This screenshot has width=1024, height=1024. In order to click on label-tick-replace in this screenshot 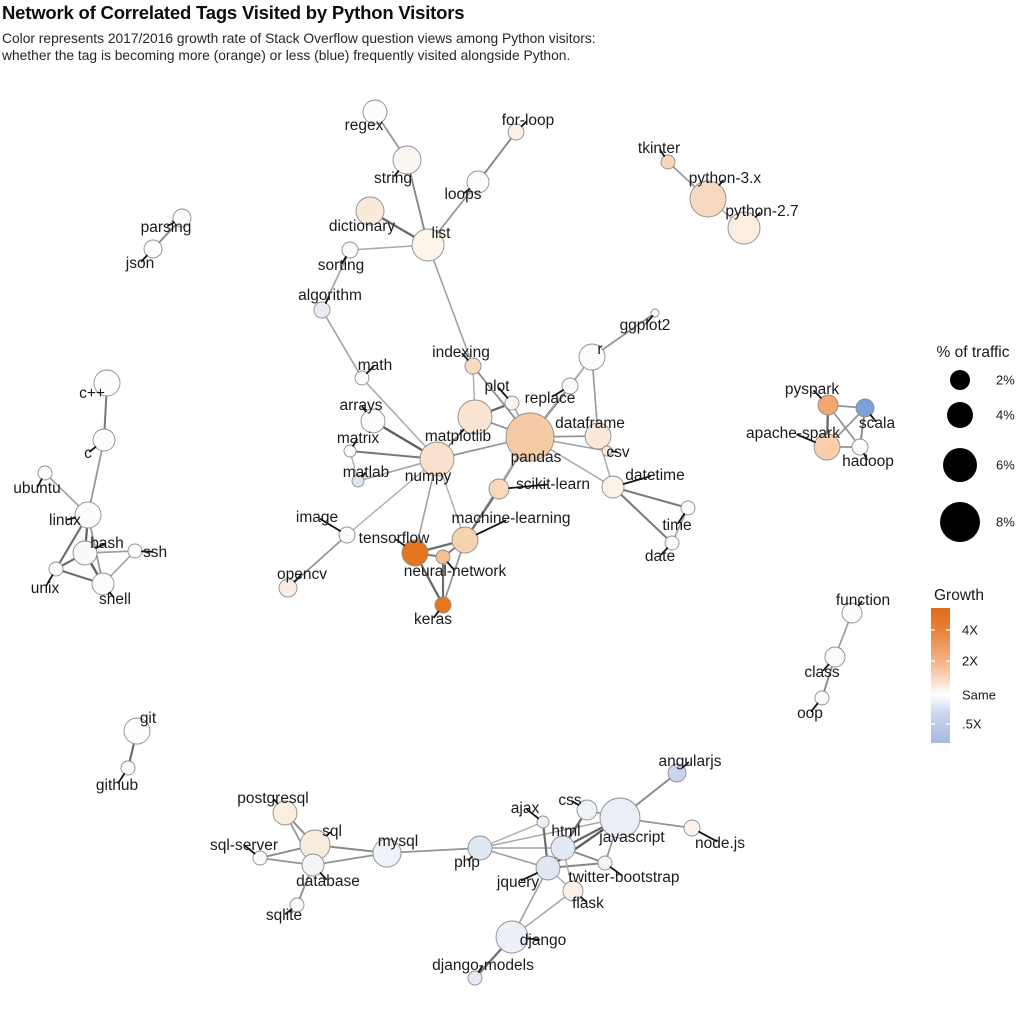, I will do `click(557, 393)`.